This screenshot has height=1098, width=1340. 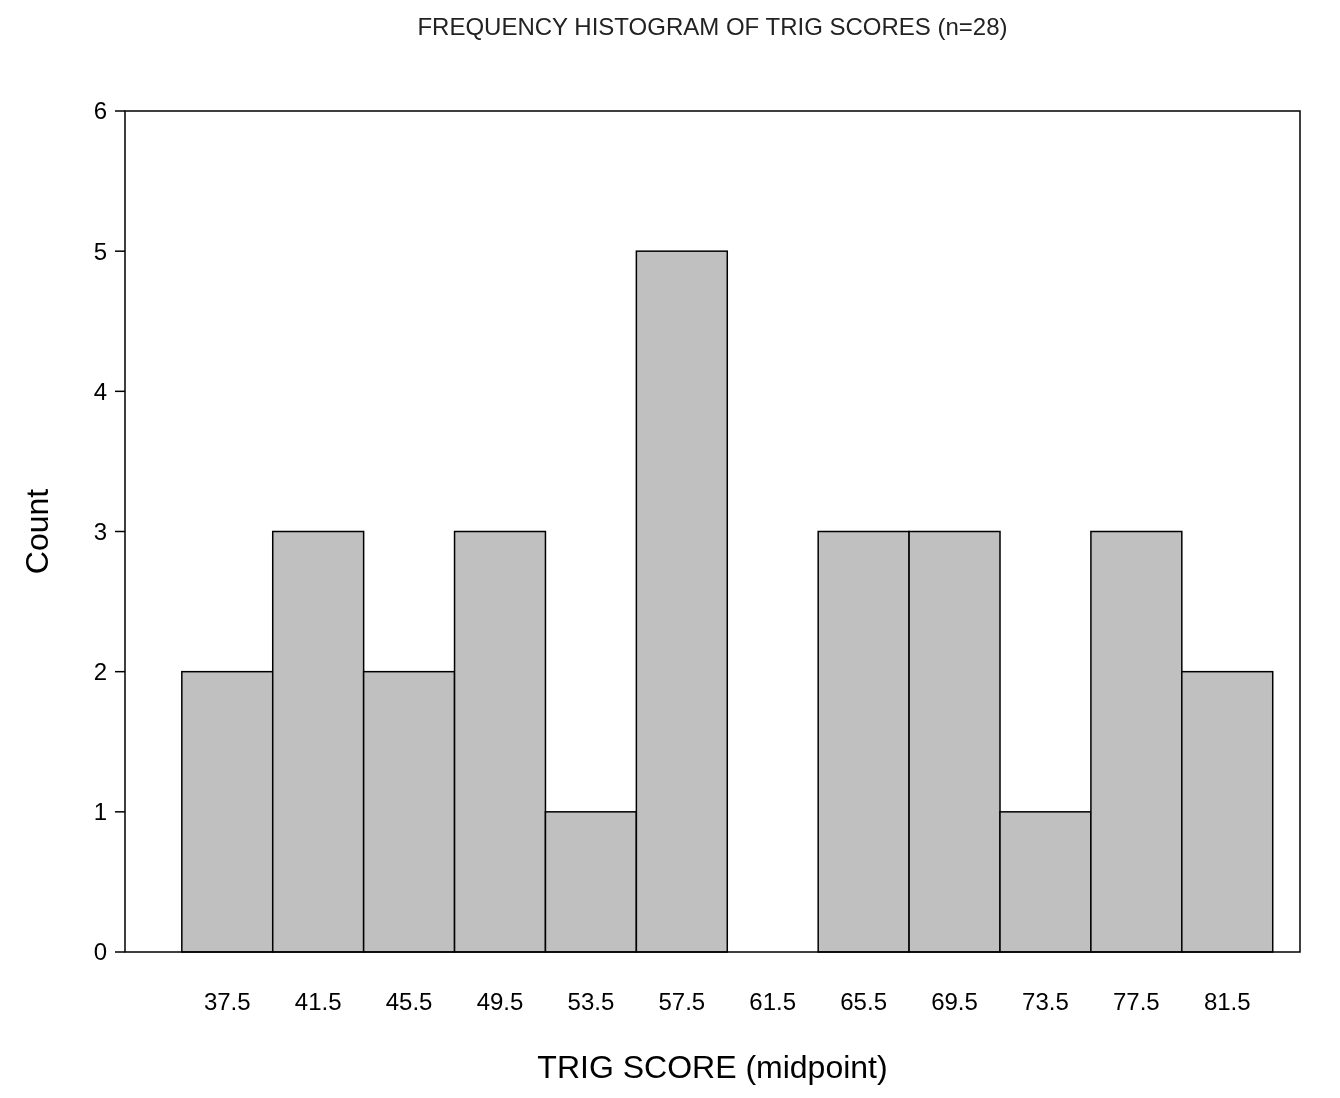 What do you see at coordinates (500, 1001) in the screenshot?
I see `x-tick-label: 49.5` at bounding box center [500, 1001].